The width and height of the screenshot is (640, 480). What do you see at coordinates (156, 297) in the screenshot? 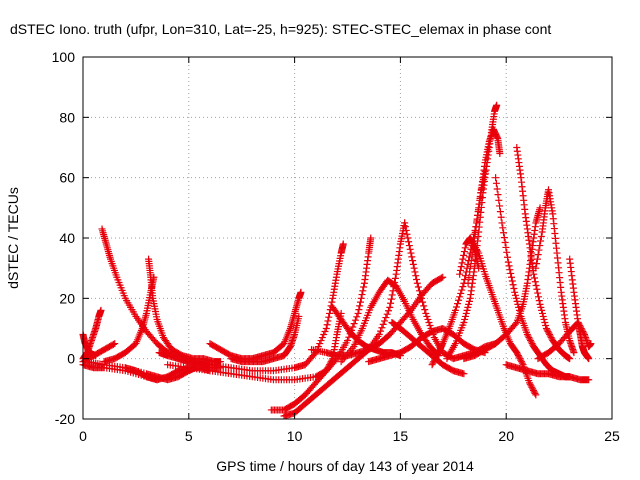
I see `series-arc05` at bounding box center [156, 297].